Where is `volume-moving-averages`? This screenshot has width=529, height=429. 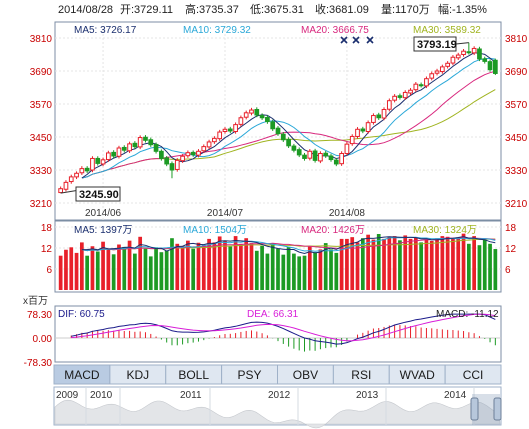
volume-moving-averages is located at coordinates (288, 245).